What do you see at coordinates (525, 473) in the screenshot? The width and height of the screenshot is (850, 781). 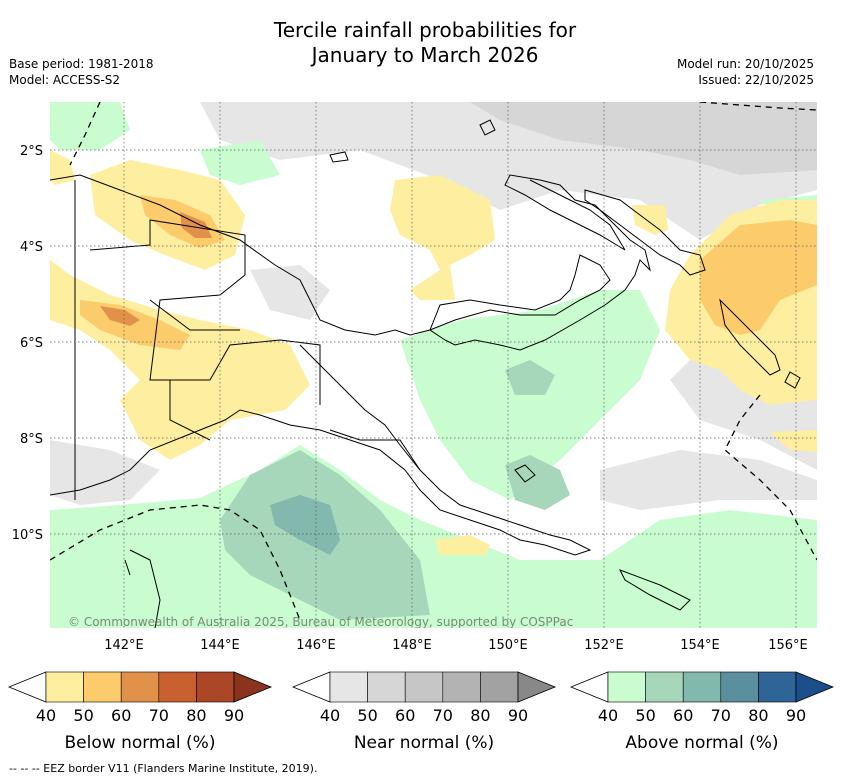 I see `trobriand-islands` at bounding box center [525, 473].